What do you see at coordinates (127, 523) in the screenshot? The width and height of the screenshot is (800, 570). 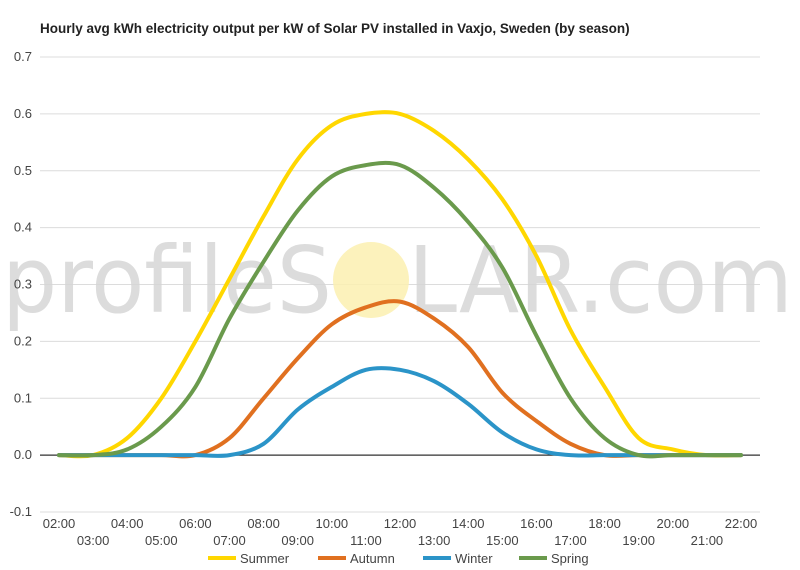 I see `x-tick-label: 04:00` at bounding box center [127, 523].